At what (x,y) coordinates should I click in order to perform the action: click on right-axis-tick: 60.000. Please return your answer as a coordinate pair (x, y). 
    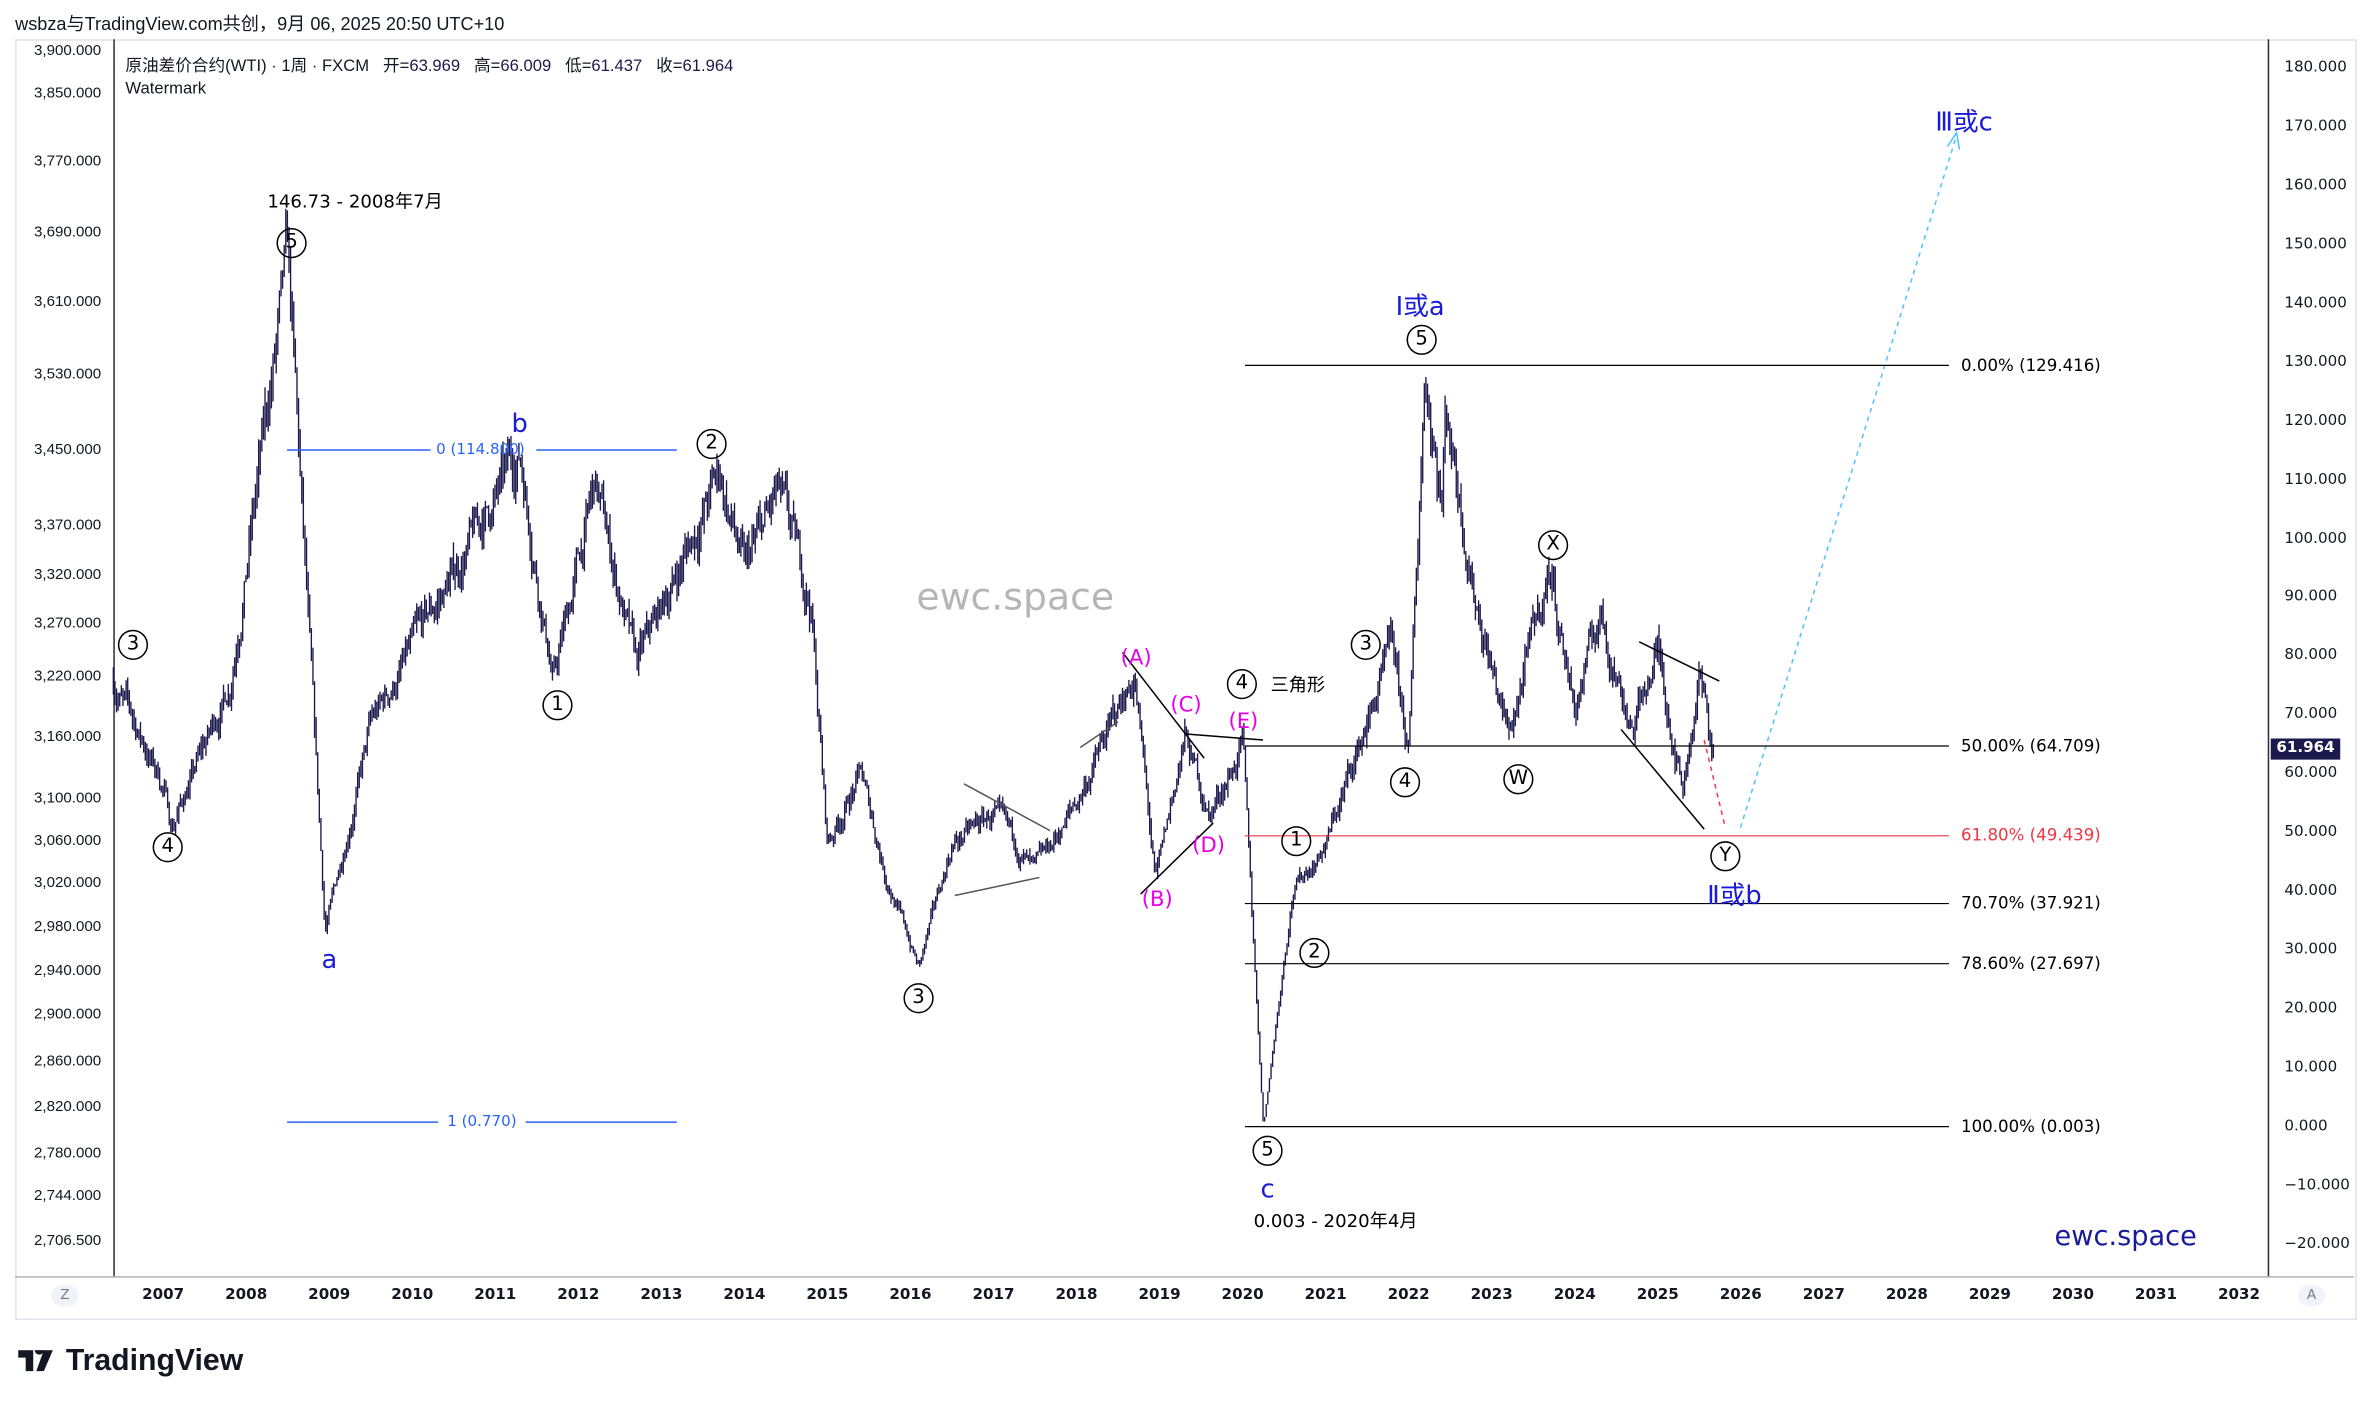
    Looking at the image, I should click on (2311, 773).